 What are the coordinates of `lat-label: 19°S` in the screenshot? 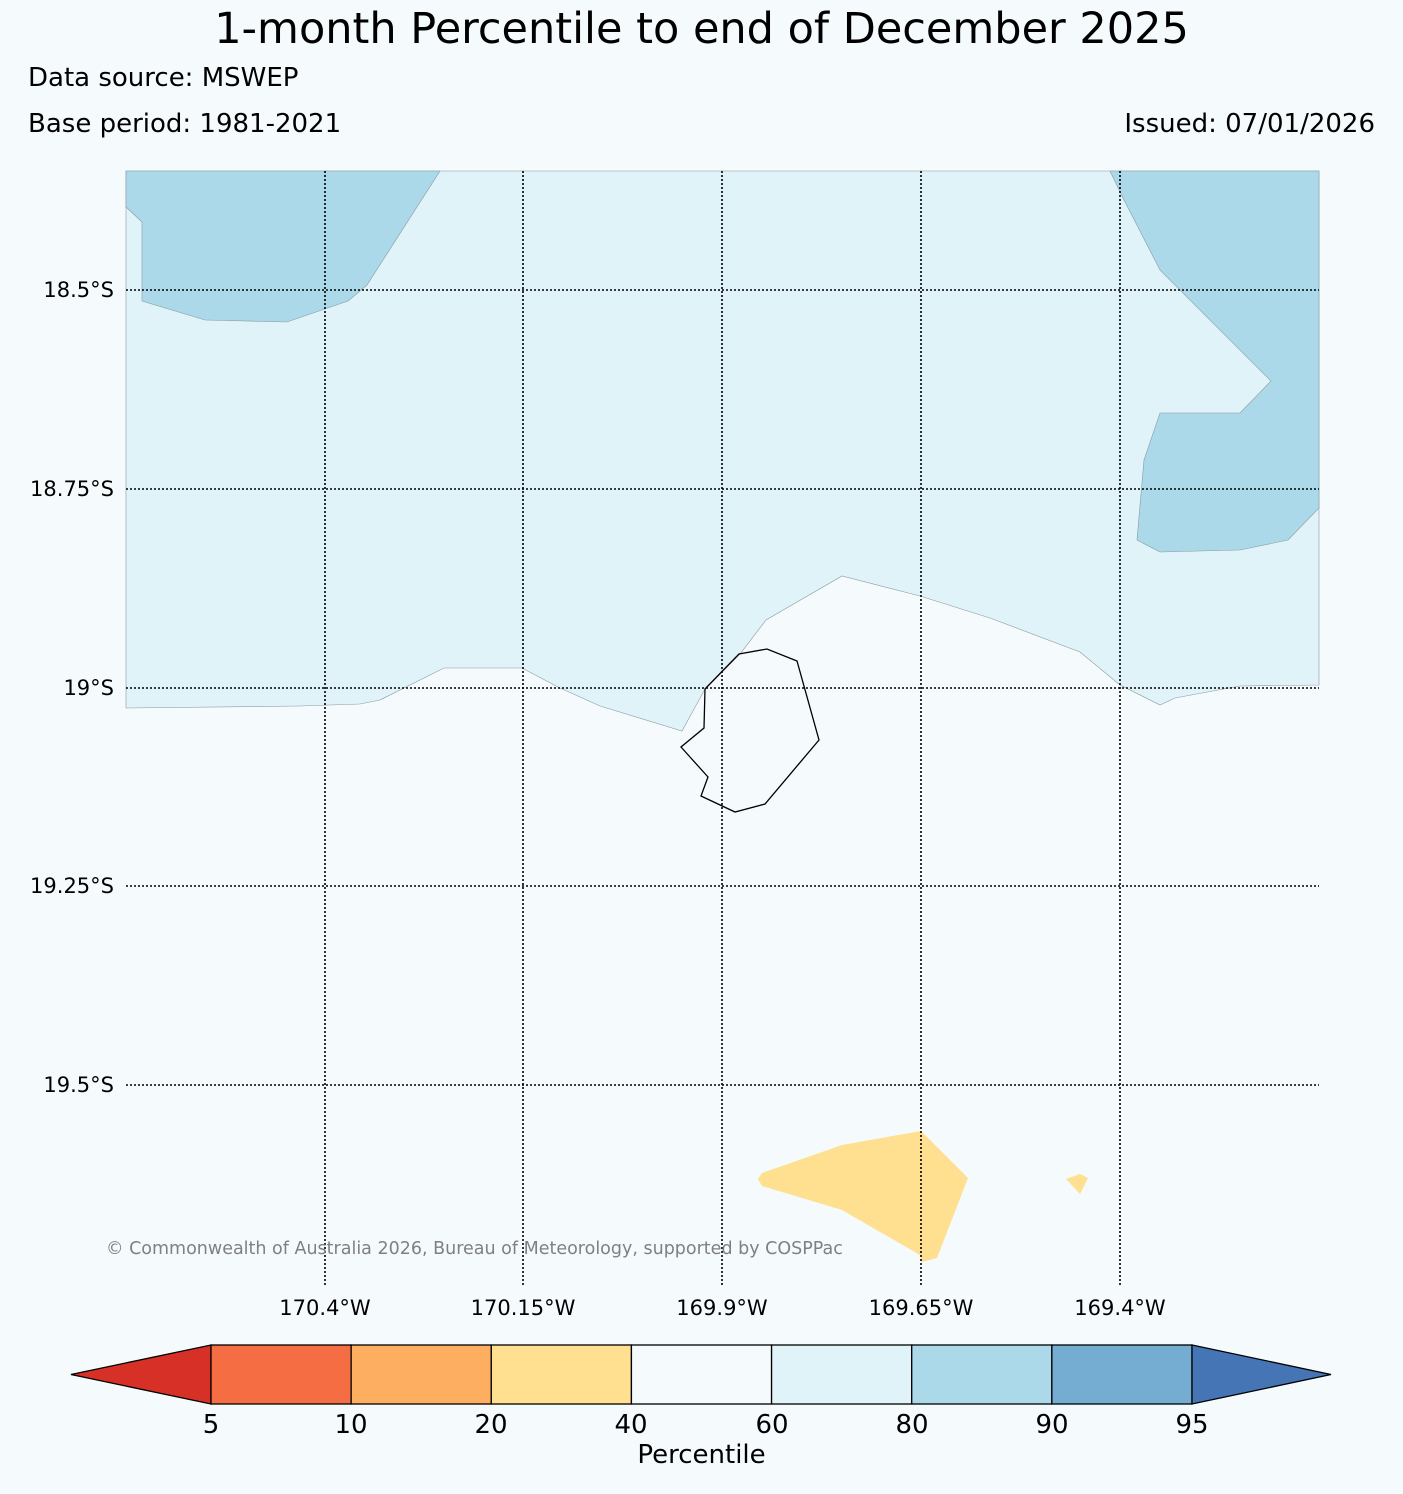 It's located at (88, 688).